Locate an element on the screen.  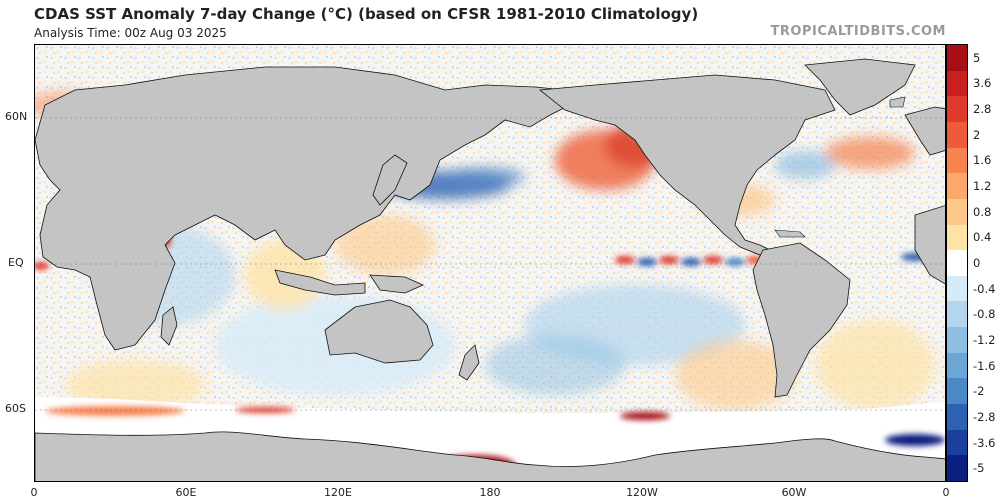
caribbean-islands is located at coordinates (790, 233).